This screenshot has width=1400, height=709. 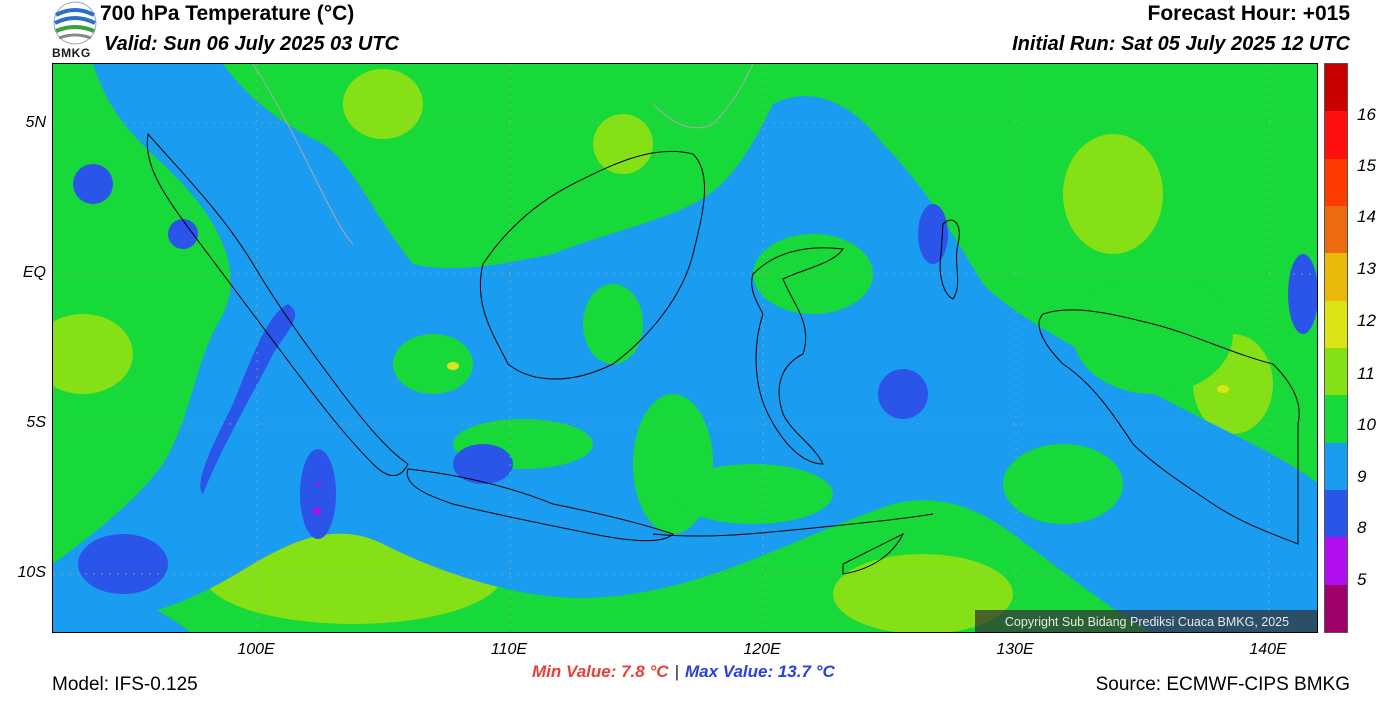 I want to click on initial-run: Initial Run: Sat 05 July 2025 12 UTC, so click(x=1181, y=44).